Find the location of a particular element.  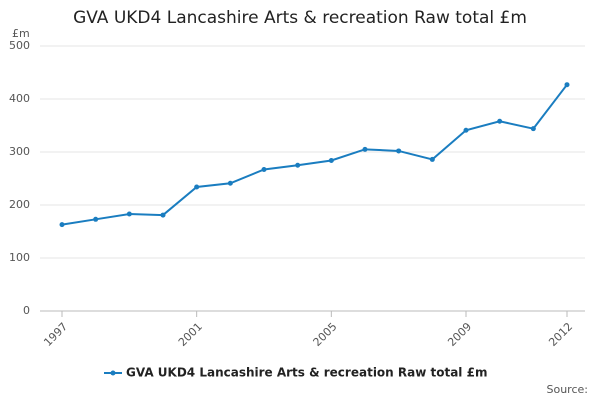

legend-marker is located at coordinates (113, 373).